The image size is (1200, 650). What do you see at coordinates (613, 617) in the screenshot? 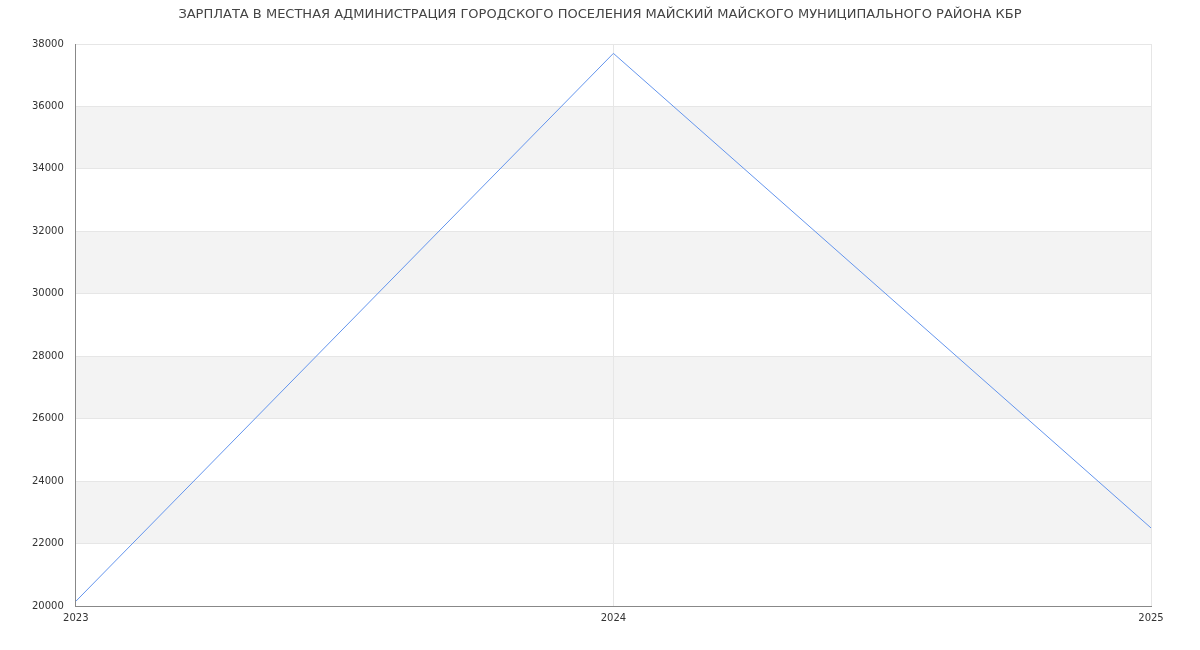
I see `x-tick-label: 2024` at bounding box center [613, 617].